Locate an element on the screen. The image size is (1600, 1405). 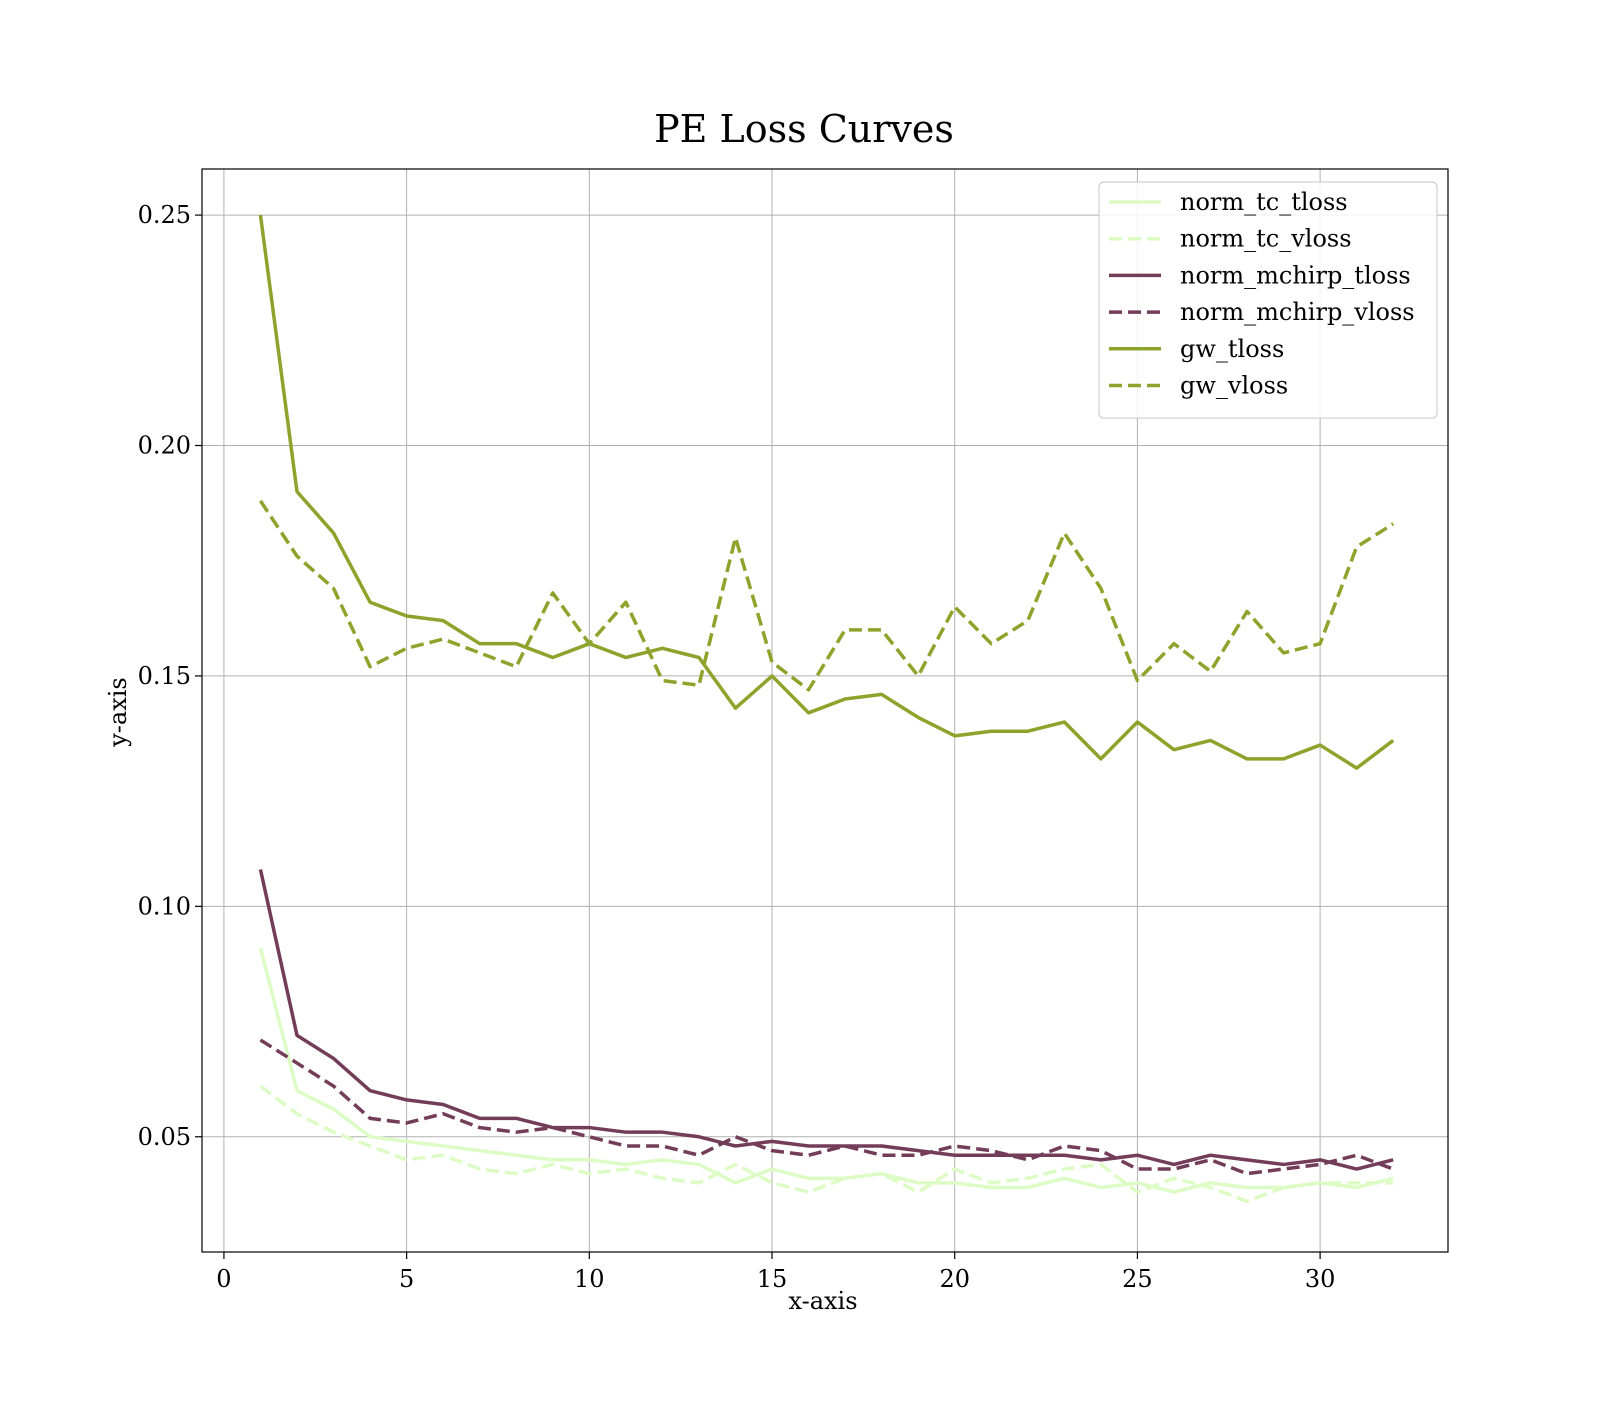
legend-label: gw_vloss is located at coordinates (1234, 386).